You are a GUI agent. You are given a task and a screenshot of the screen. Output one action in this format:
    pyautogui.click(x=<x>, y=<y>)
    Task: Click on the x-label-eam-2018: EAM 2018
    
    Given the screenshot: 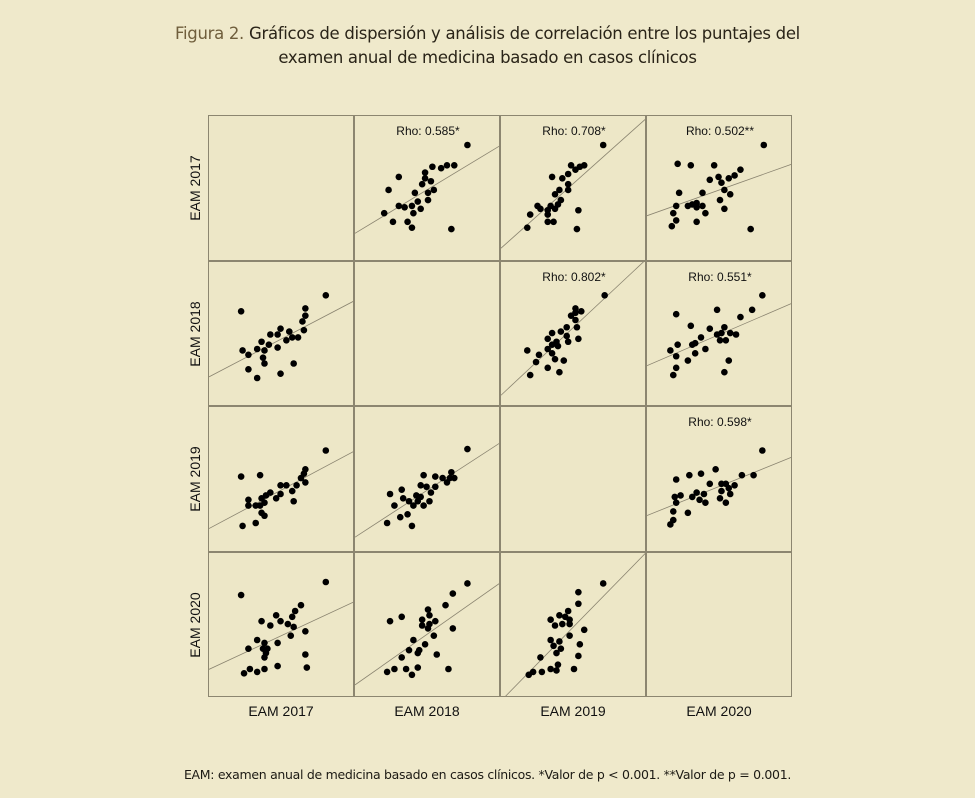 What is the action you would take?
    pyautogui.click(x=427, y=711)
    